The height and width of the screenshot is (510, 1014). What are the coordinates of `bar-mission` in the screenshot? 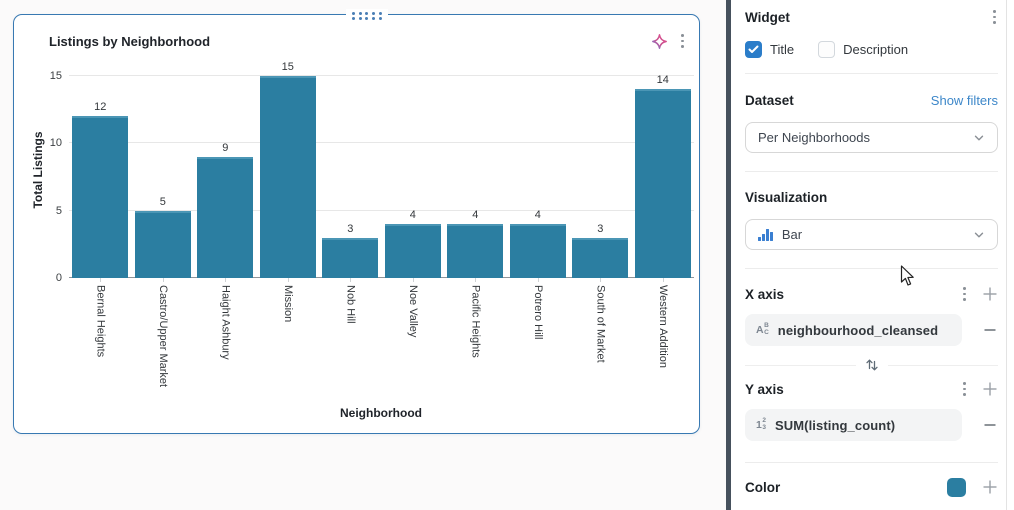 It's located at (287, 177).